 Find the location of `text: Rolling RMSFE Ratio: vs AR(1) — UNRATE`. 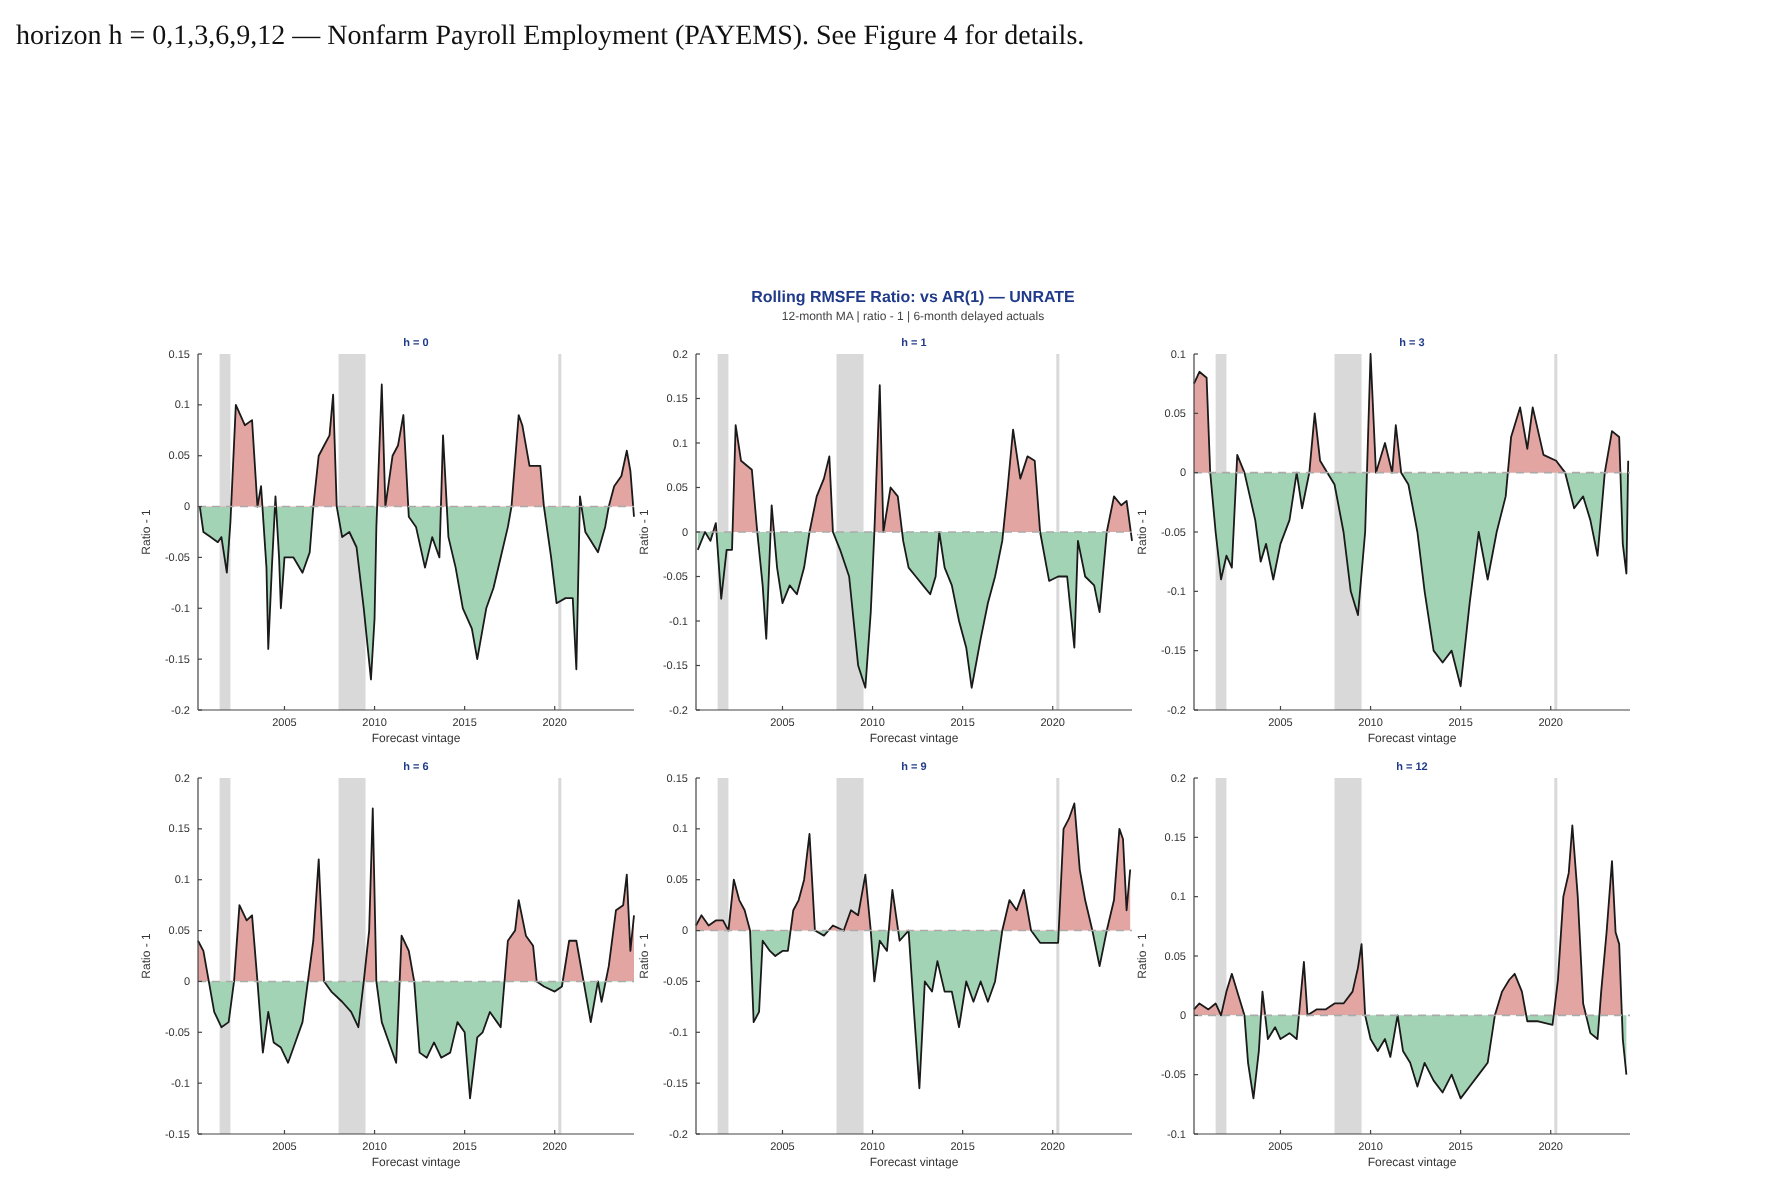

text: Rolling RMSFE Ratio: vs AR(1) — UNRATE is located at coordinates (914, 297).